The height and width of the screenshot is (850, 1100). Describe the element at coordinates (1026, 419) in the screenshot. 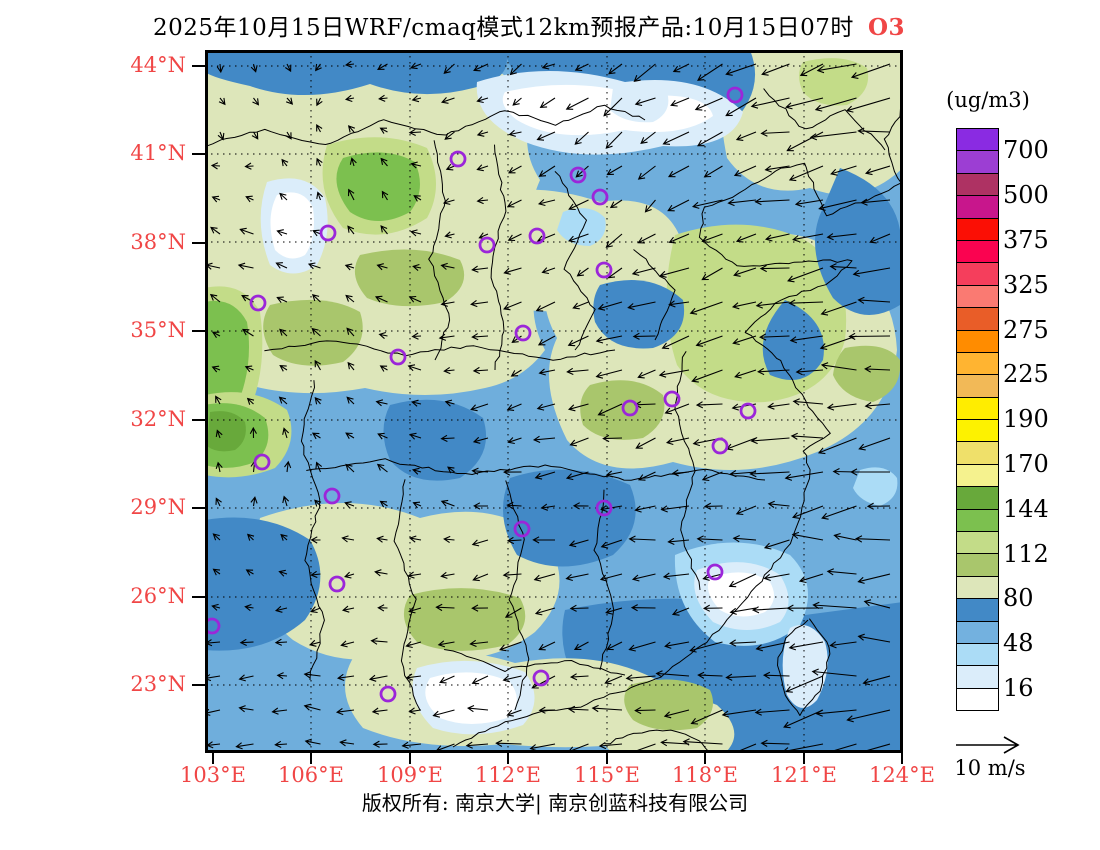

I see `colorbar-tick-label: 190` at that location.